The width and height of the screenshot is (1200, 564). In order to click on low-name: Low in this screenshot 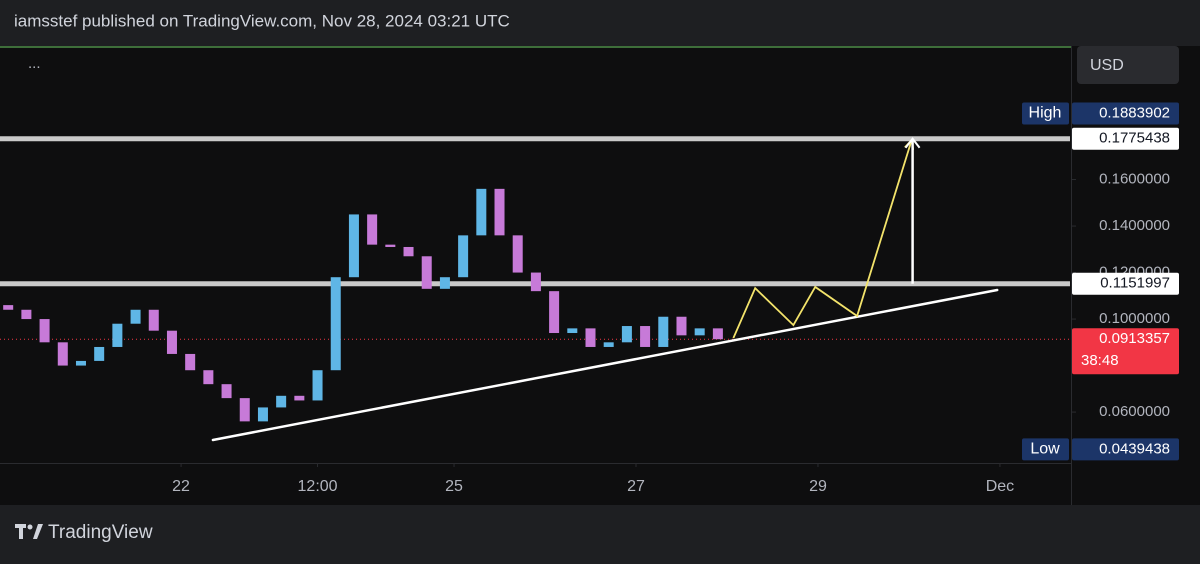, I will do `click(1045, 449)`.